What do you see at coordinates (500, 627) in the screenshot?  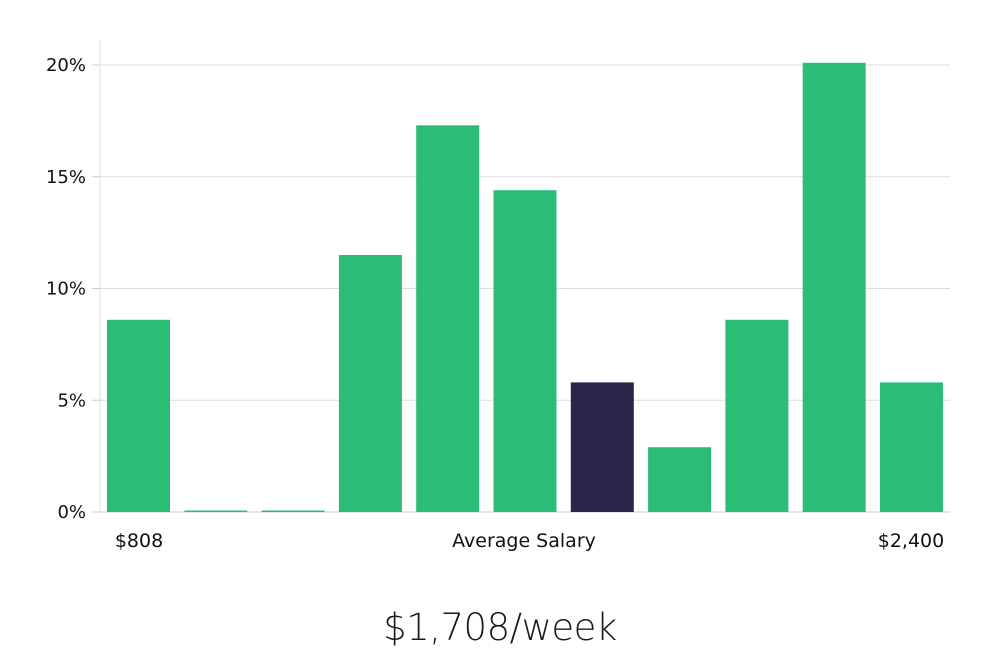 I see `average-salary-headline: $1,708/week` at bounding box center [500, 627].